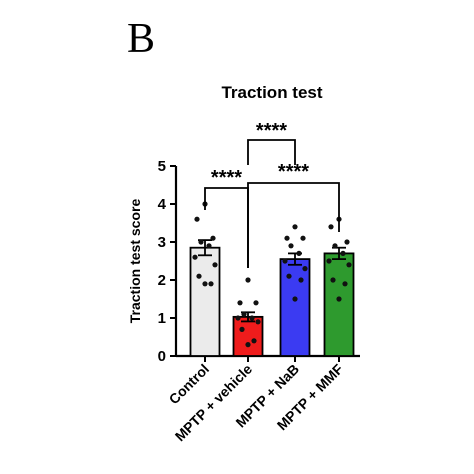 The image size is (474, 474). Describe the element at coordinates (162, 280) in the screenshot. I see `y-tick-label: 2` at that location.